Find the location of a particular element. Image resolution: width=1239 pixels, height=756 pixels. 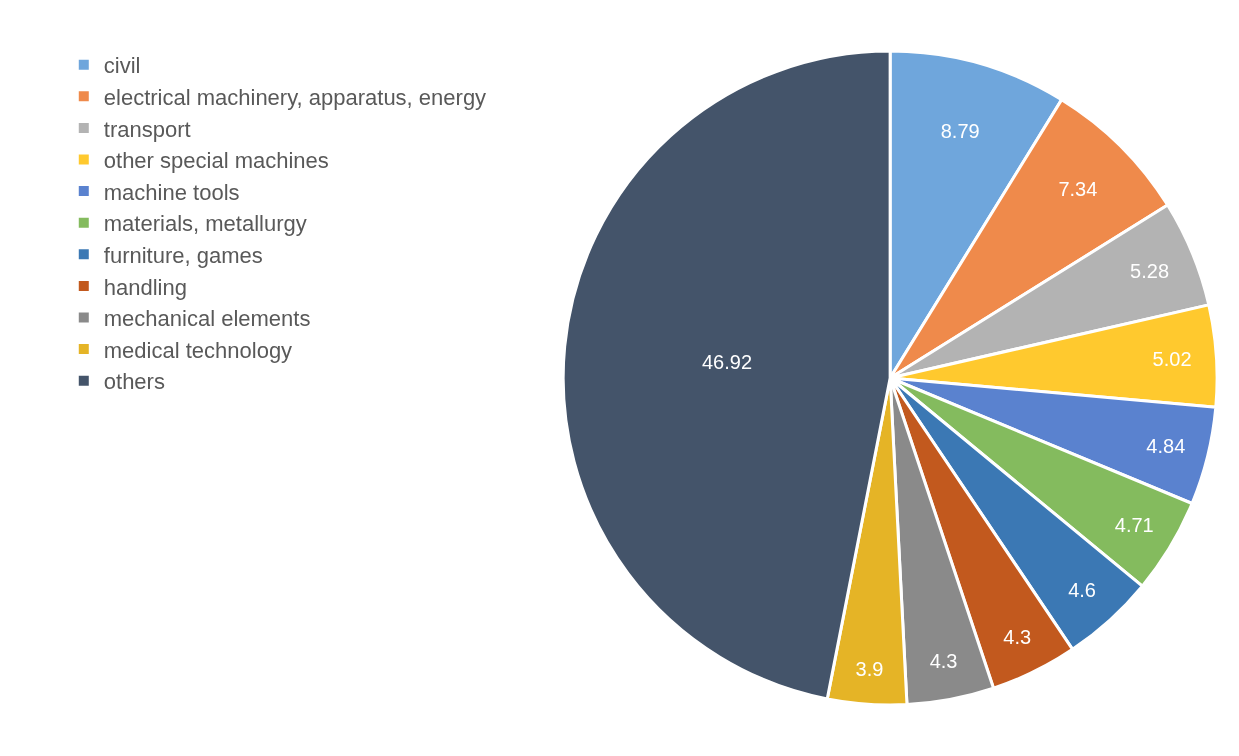

legend-label: mechanical elements is located at coordinates (207, 319).